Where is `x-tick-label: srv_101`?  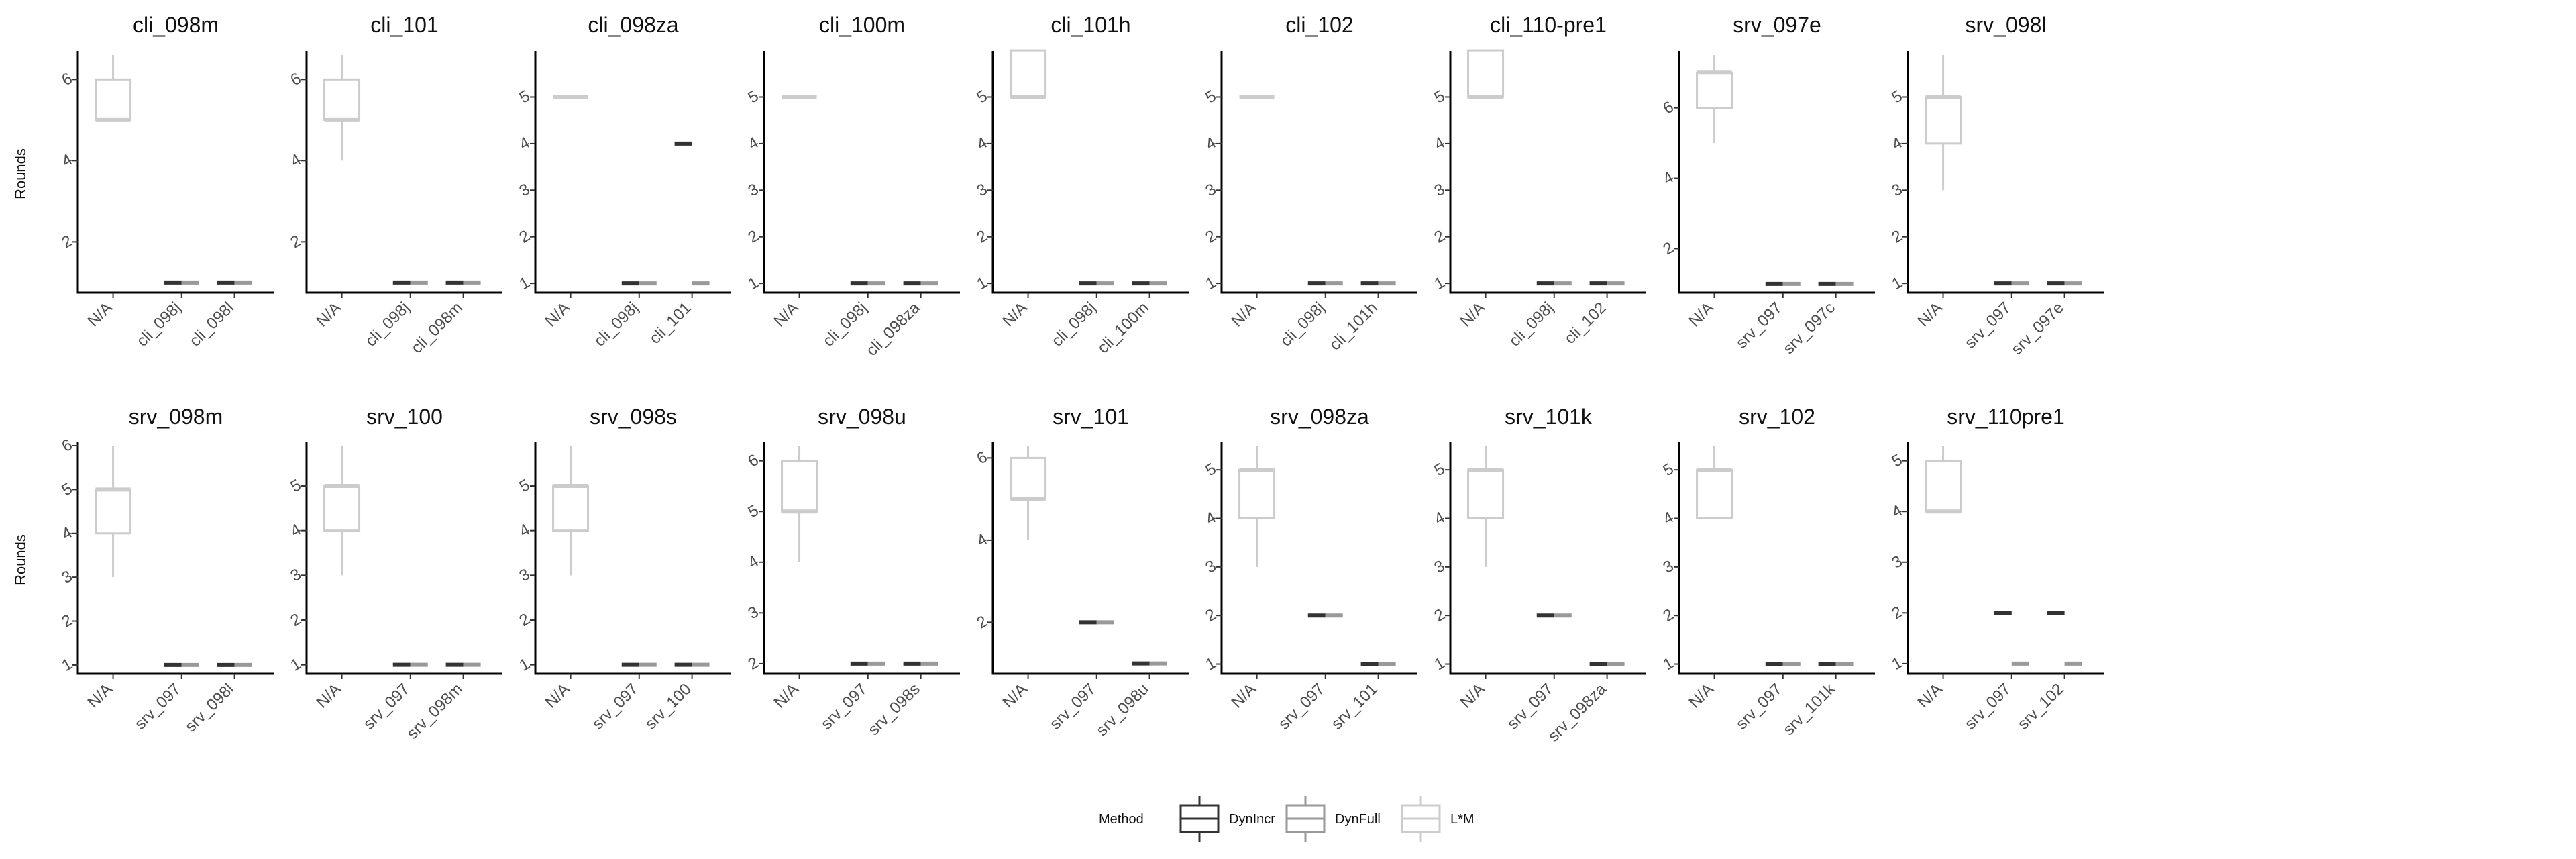
x-tick-label: srv_101 is located at coordinates (1354, 706).